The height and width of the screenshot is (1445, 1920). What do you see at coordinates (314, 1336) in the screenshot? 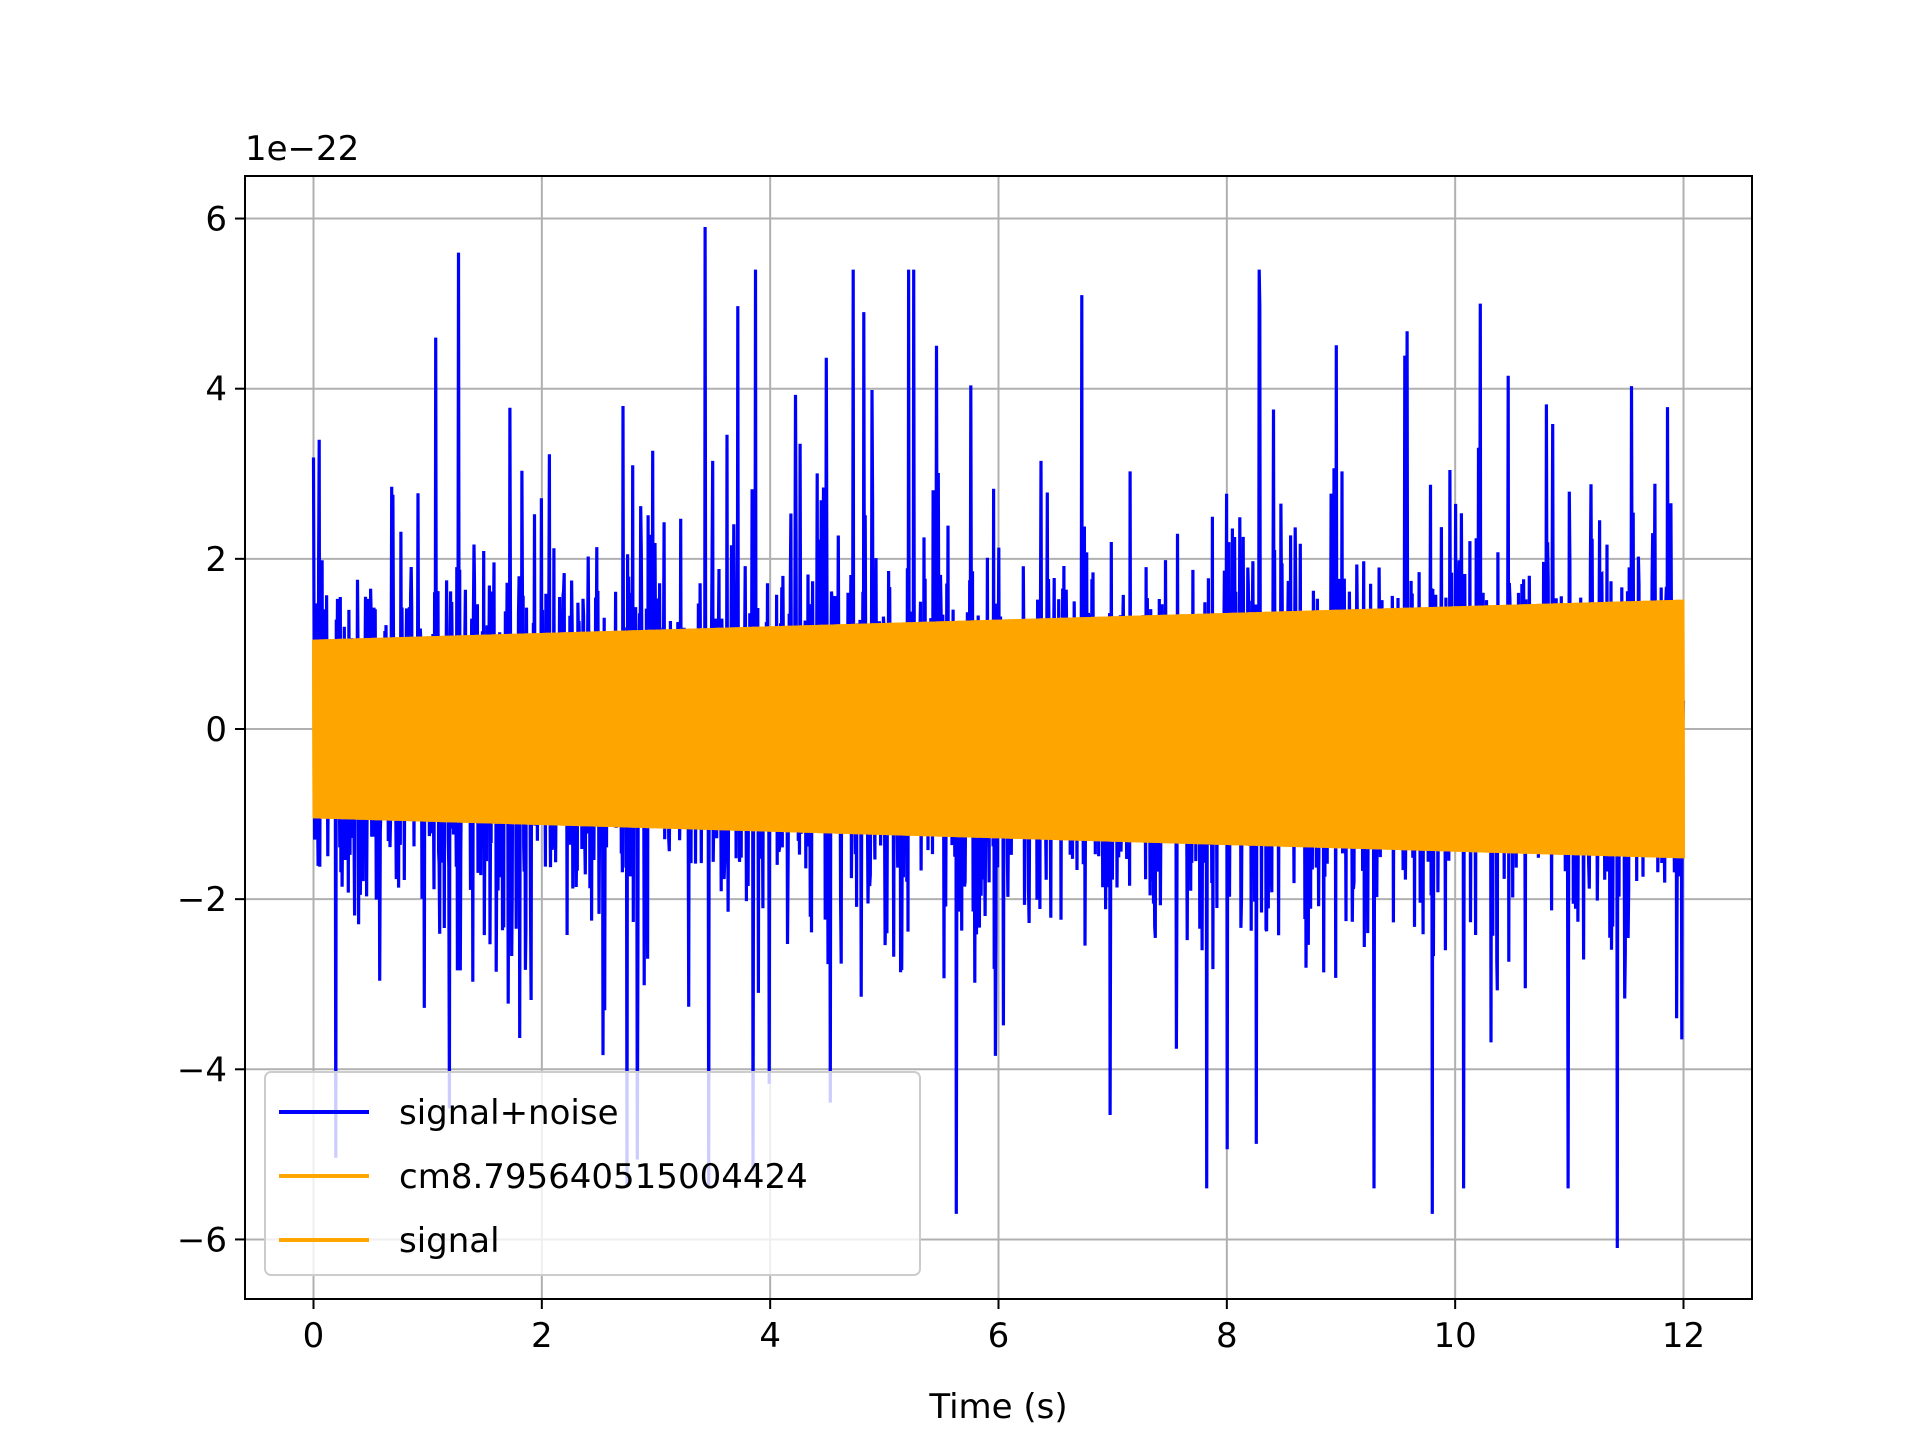
I see `x-tick-label: 0` at bounding box center [314, 1336].